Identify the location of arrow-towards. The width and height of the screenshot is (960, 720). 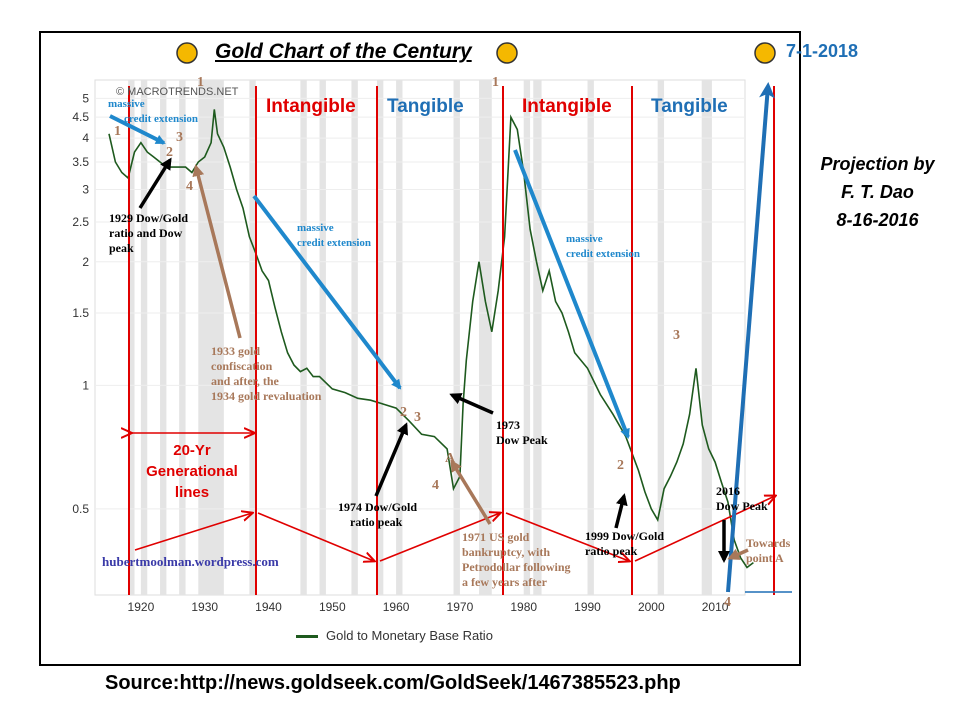
(738, 554).